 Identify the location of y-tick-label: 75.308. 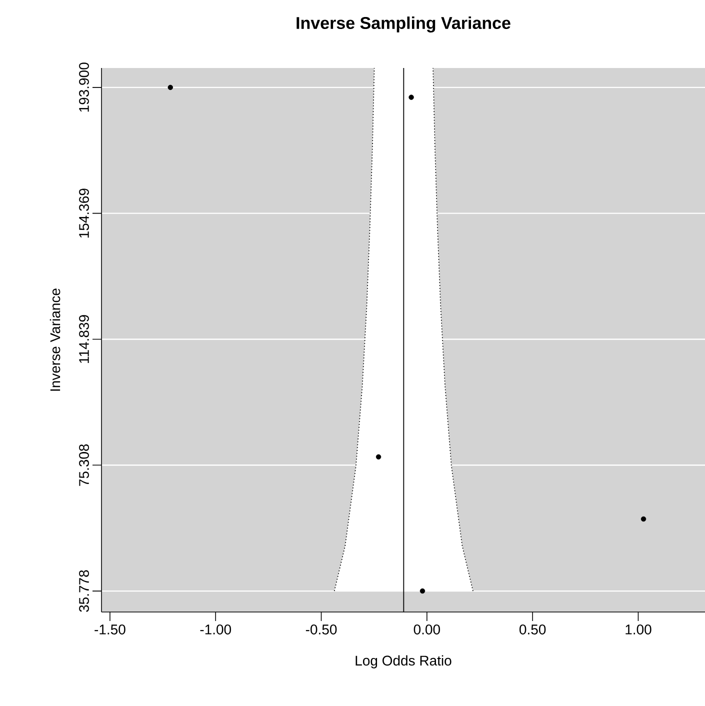
(84, 465).